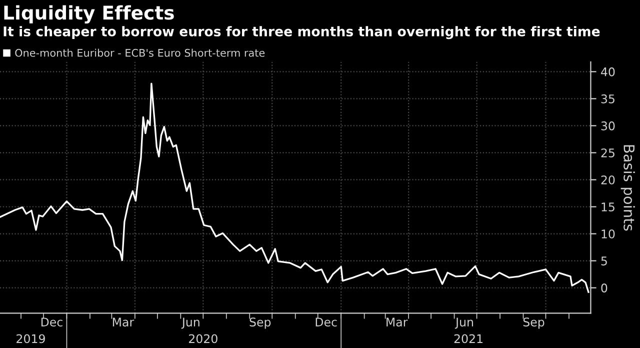 The image size is (640, 348). What do you see at coordinates (89, 14) in the screenshot?
I see `chart-title: Liquidity Effects` at bounding box center [89, 14].